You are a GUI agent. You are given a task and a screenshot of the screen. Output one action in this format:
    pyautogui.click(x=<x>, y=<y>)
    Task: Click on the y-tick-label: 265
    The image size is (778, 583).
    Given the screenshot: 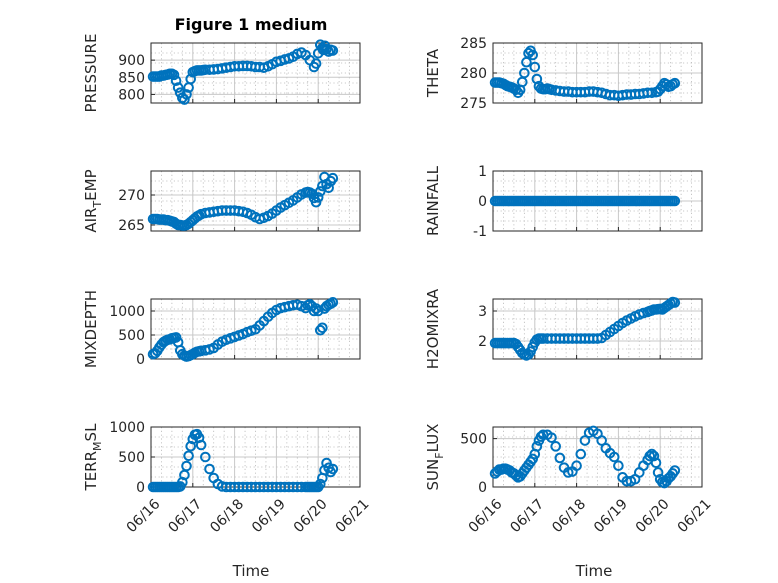 What is the action you would take?
    pyautogui.click(x=131, y=226)
    